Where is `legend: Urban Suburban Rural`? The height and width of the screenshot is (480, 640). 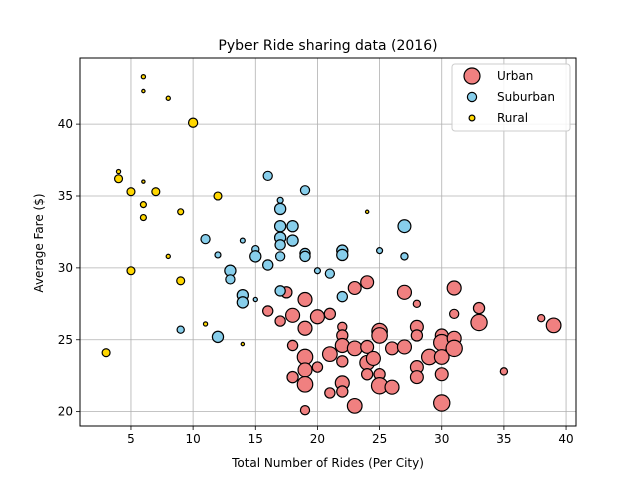 legend: Urban Suburban Rural is located at coordinates (511, 97).